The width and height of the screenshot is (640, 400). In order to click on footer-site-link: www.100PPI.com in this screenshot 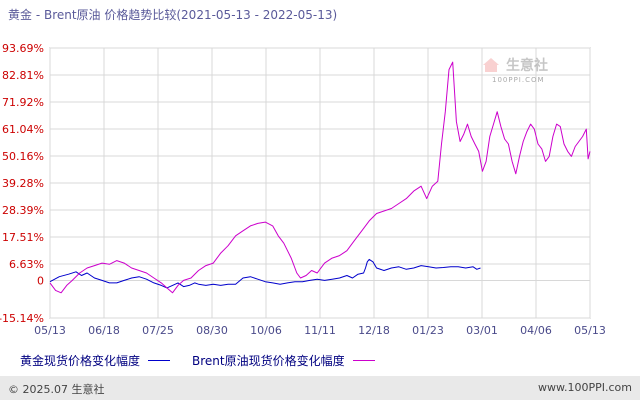, I will do `click(585, 387)`.